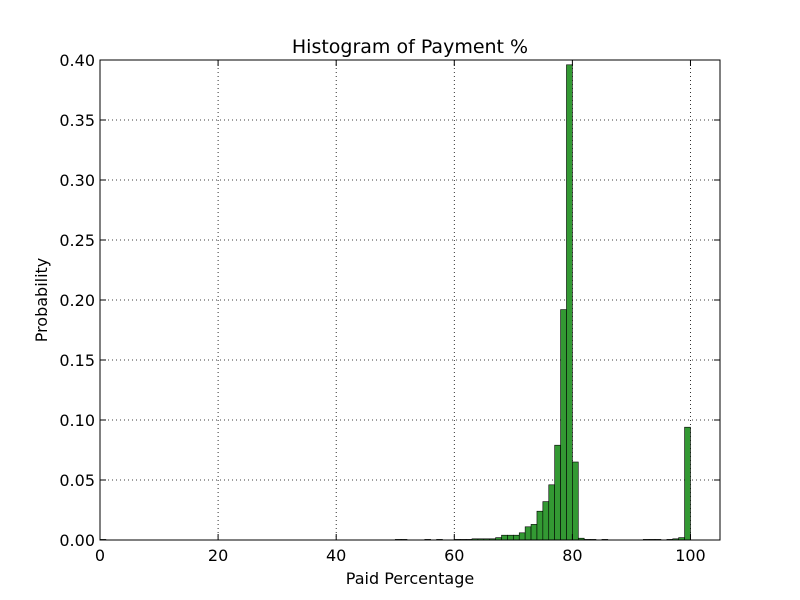 The width and height of the screenshot is (800, 600). Describe the element at coordinates (41, 300) in the screenshot. I see `y-axis-label: Probability` at that location.